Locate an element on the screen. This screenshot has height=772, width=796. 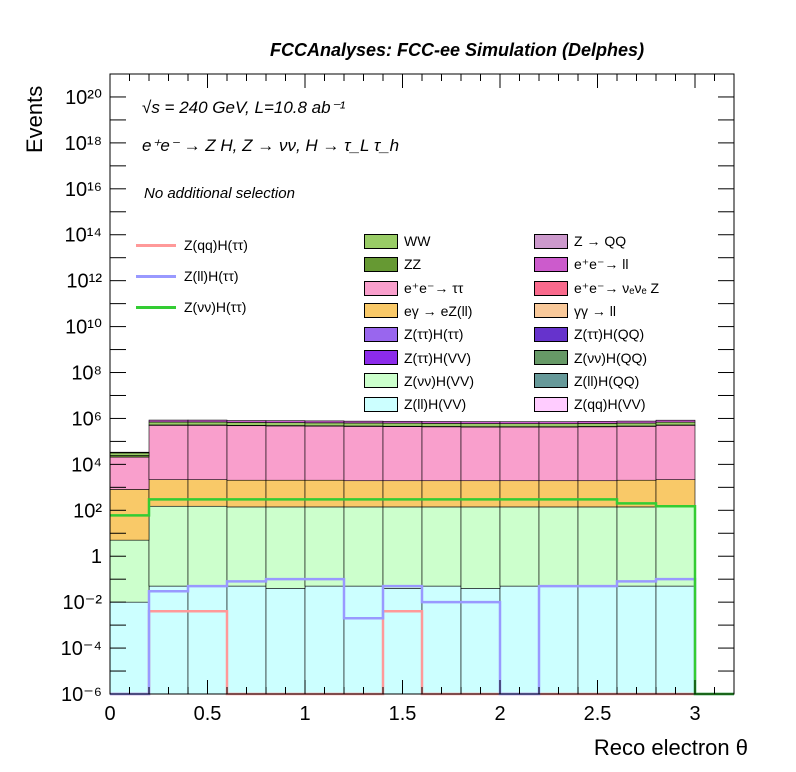
legend-entry-Znunu_HQQ: Z(νν)H(QQ) is located at coordinates (590, 358).